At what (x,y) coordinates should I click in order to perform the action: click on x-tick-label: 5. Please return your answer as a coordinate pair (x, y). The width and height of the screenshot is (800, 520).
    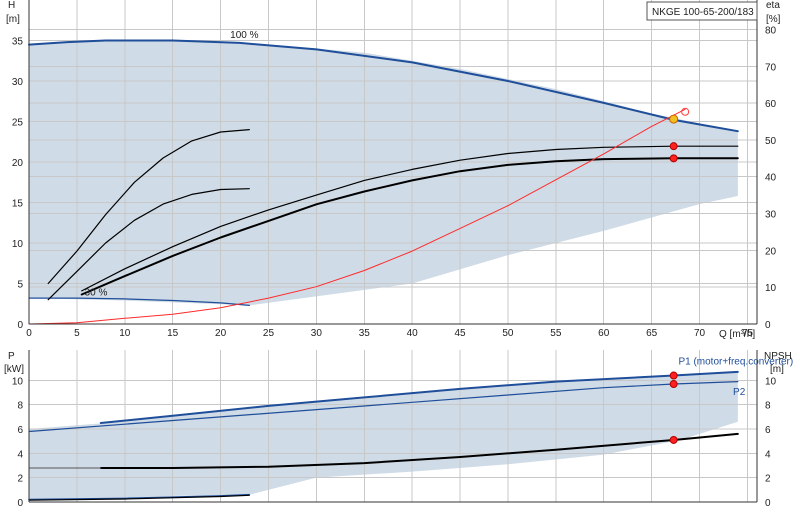
    Looking at the image, I should click on (77, 333).